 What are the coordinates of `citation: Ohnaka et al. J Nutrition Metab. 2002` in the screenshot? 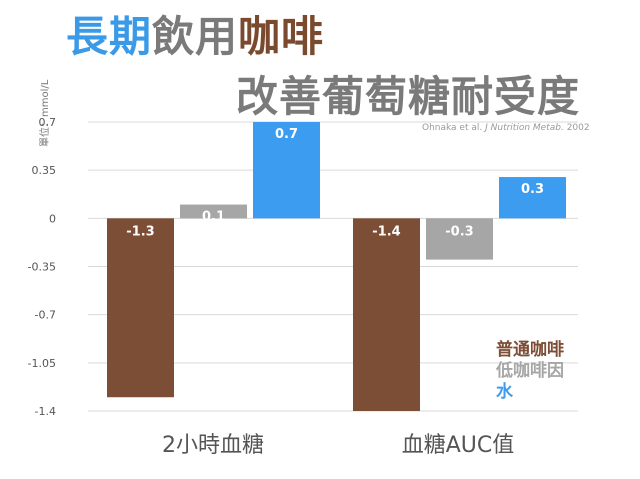 It's located at (506, 128).